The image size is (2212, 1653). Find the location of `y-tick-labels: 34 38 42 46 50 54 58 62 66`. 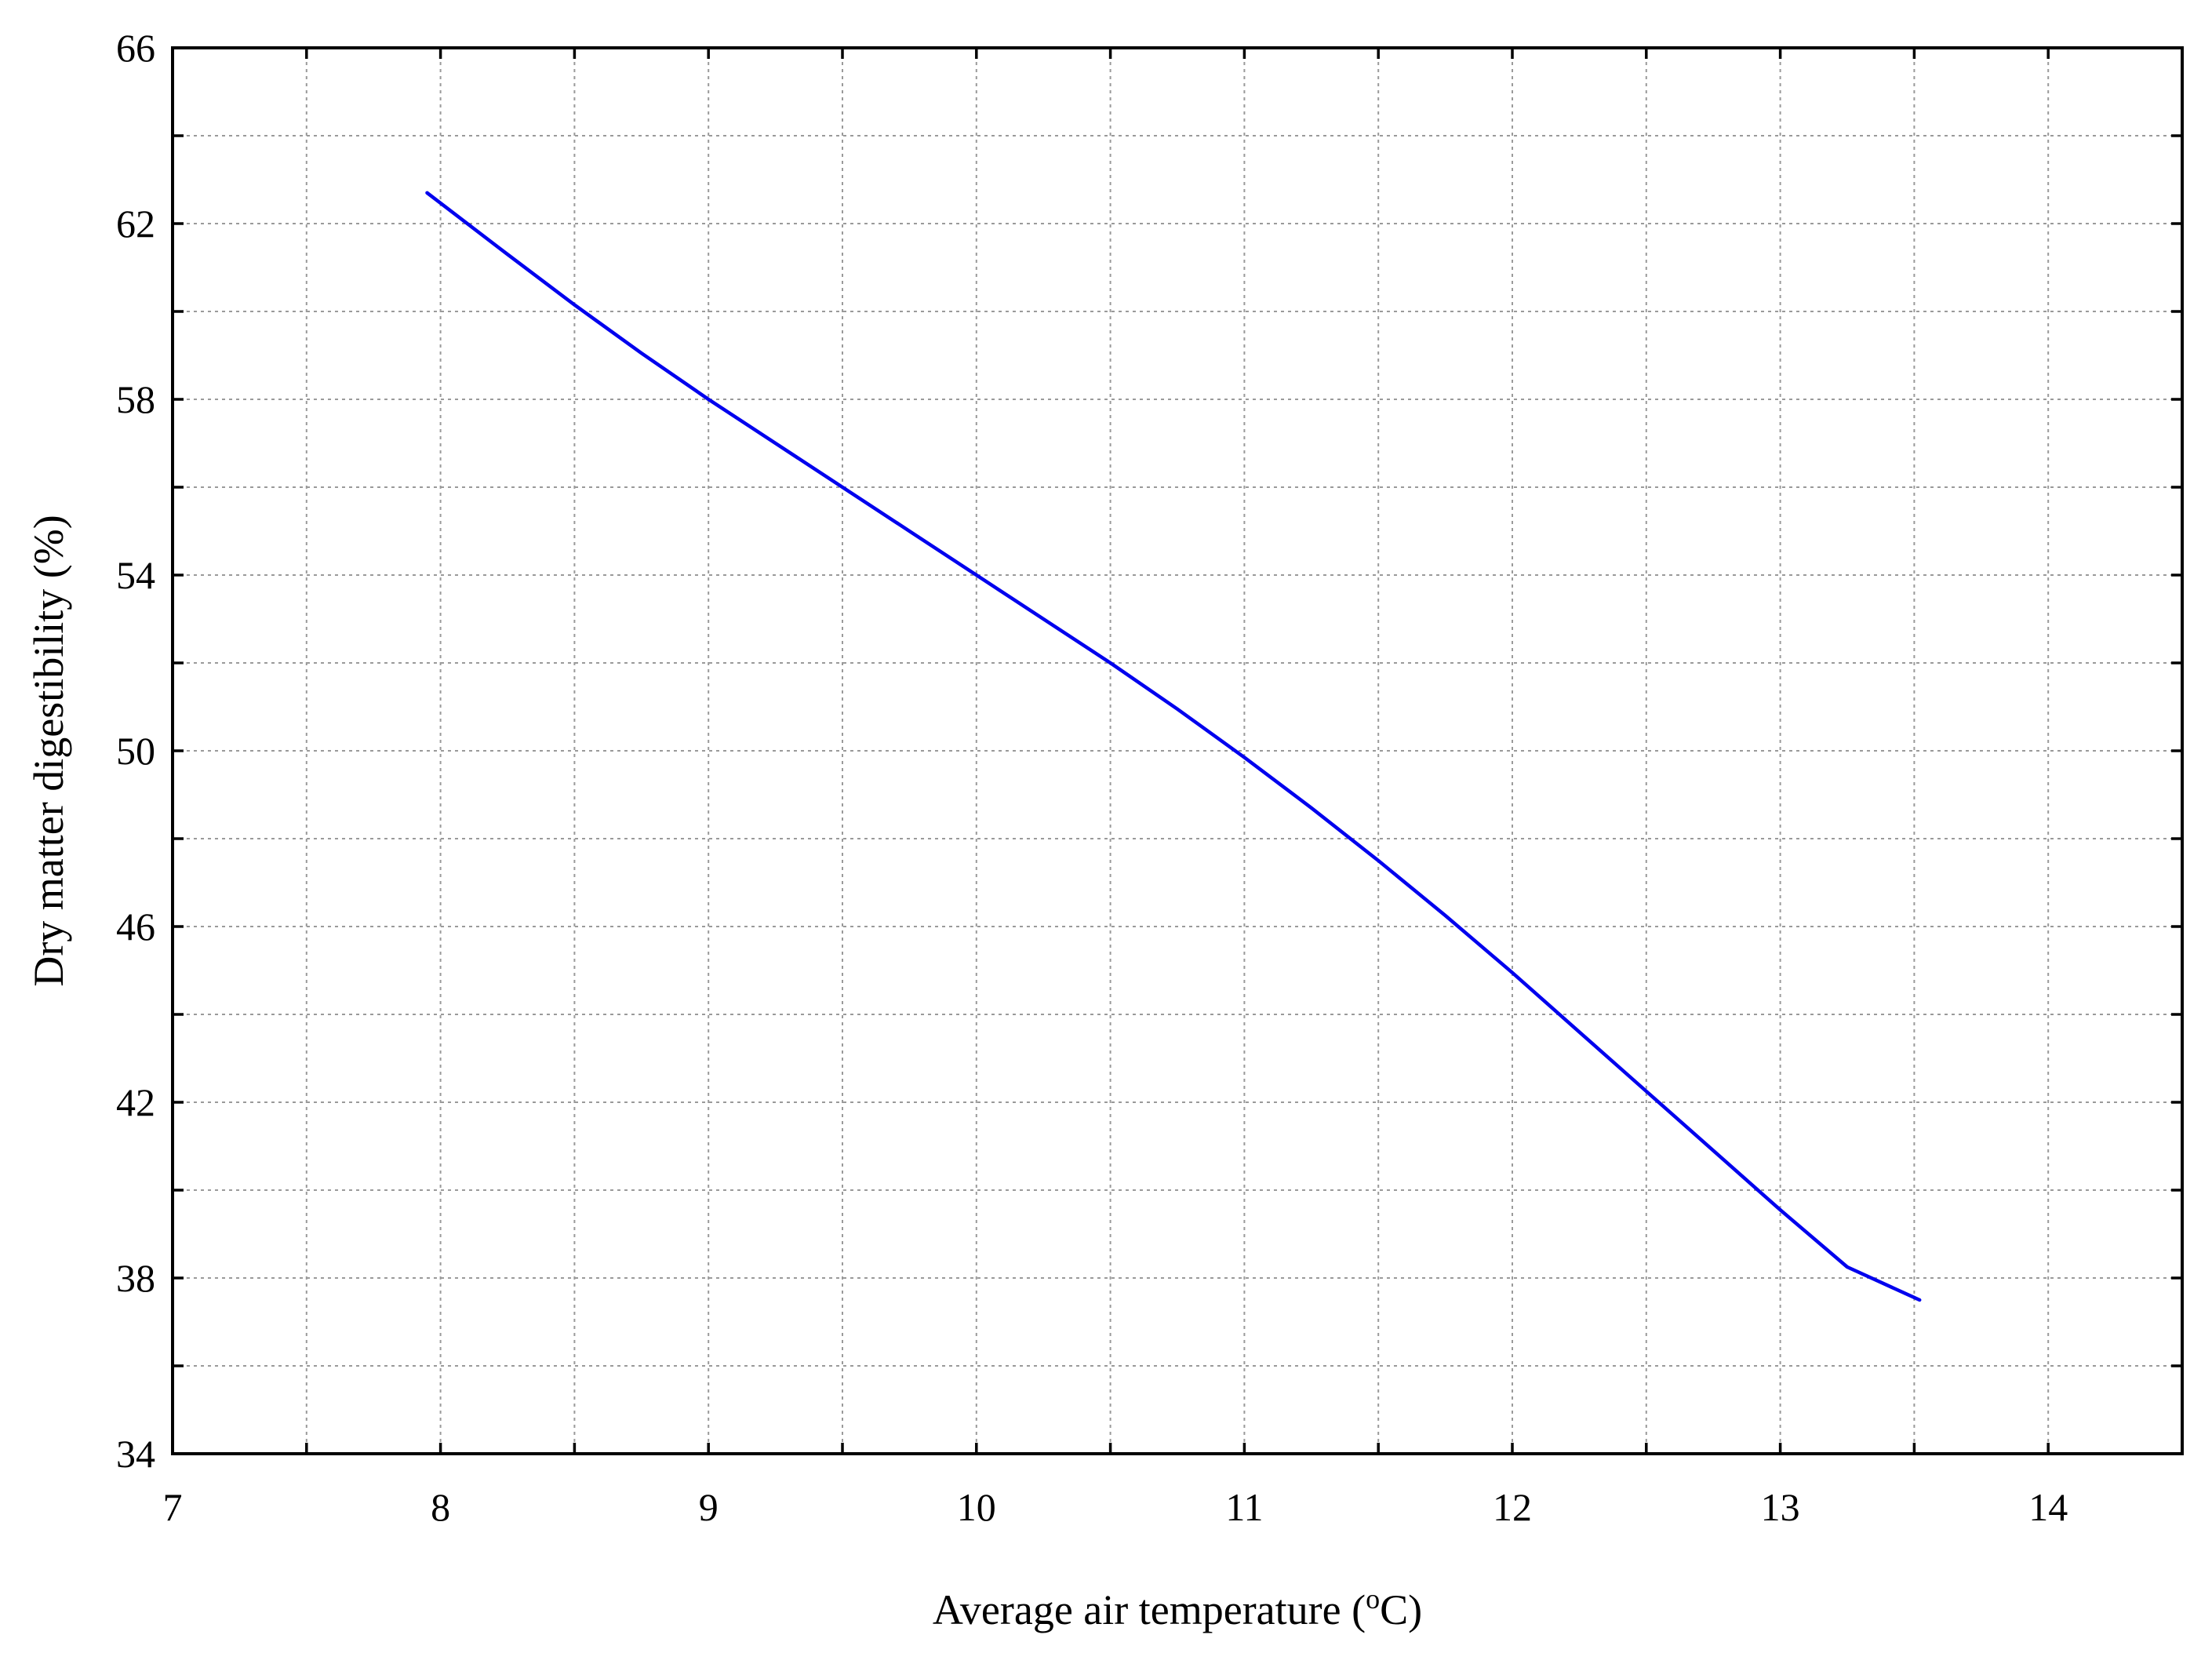

y-tick-labels: 34 38 42 46 50 54 58 62 66 is located at coordinates (135, 751).